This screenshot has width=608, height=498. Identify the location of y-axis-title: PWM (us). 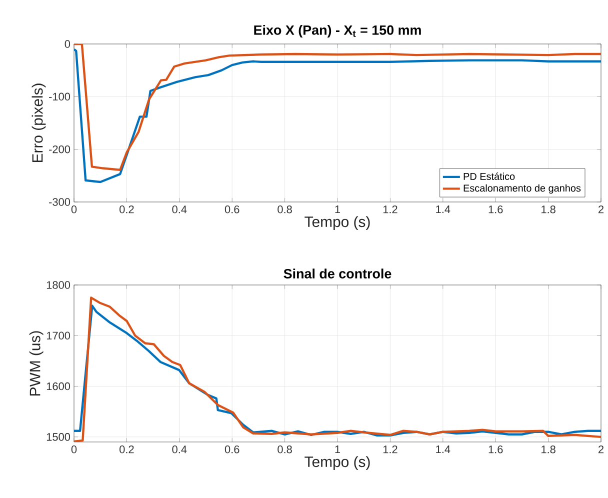
(36, 363).